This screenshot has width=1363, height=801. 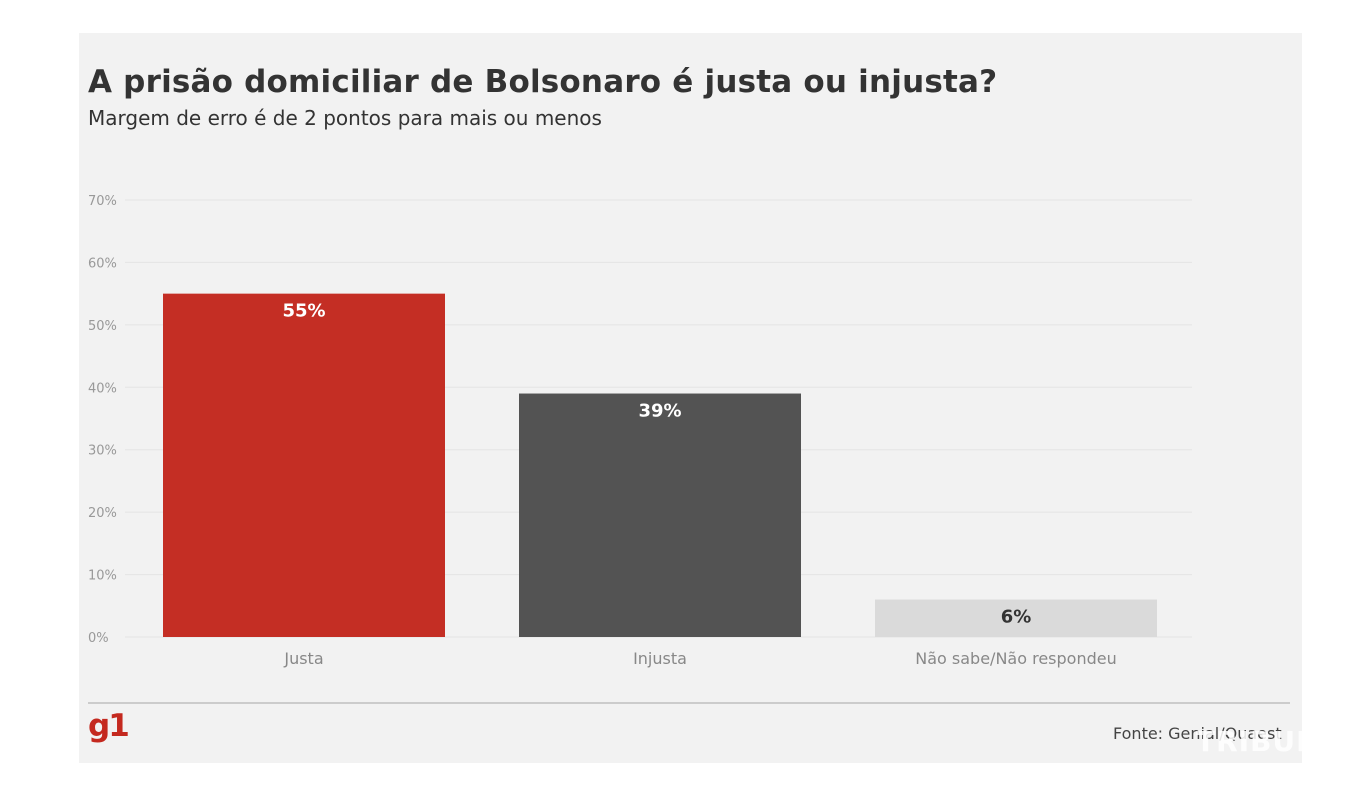 I want to click on x-category-label: Justa, so click(x=303, y=658).